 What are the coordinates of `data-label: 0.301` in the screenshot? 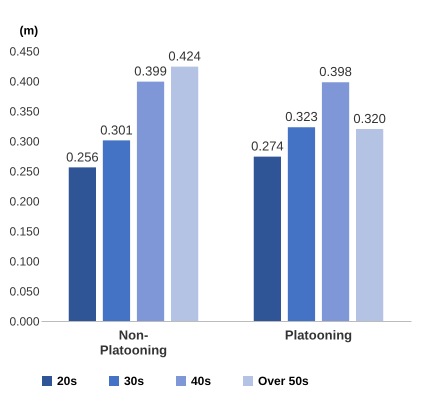 It's located at (116, 130).